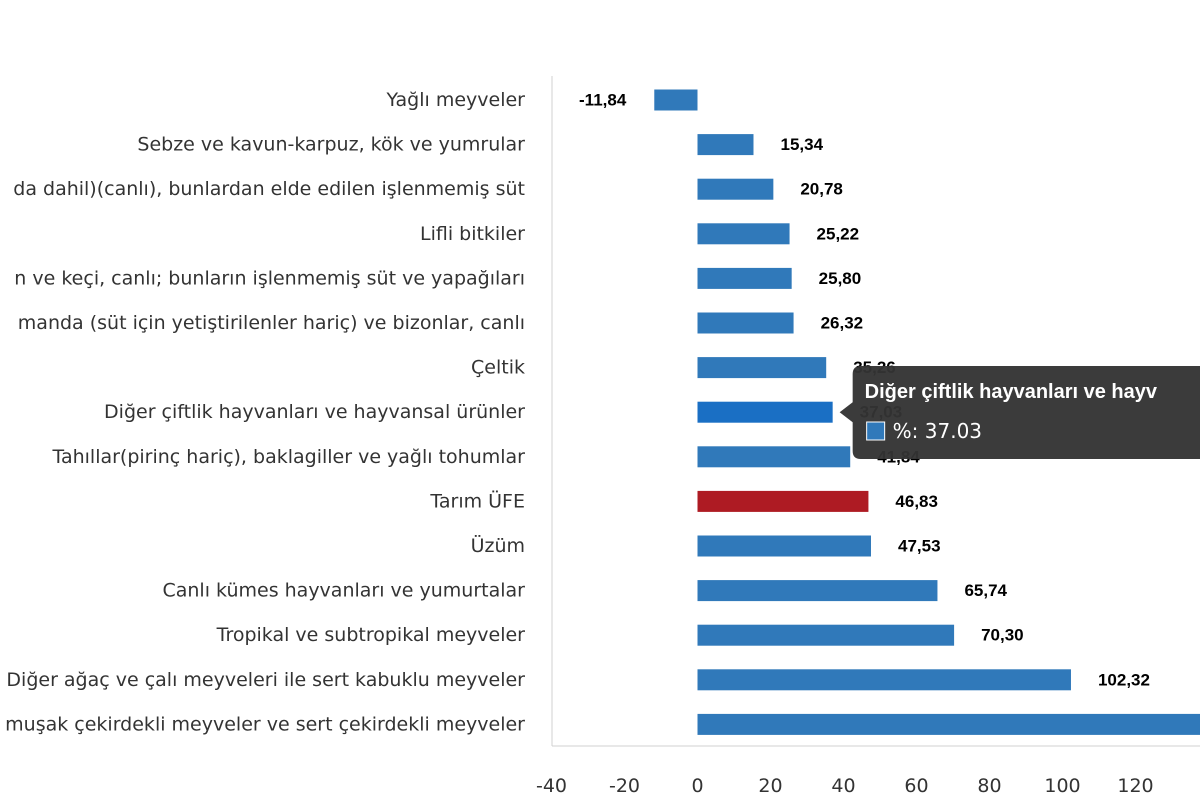  I want to click on data-label: 102,32, so click(1124, 679).